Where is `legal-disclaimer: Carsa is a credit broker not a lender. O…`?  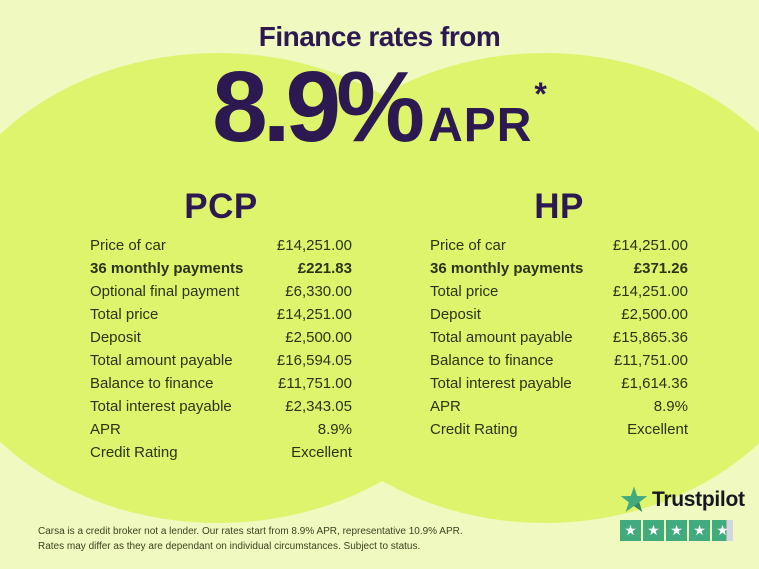 legal-disclaimer: Carsa is a credit broker not a lender. O… is located at coordinates (263, 539).